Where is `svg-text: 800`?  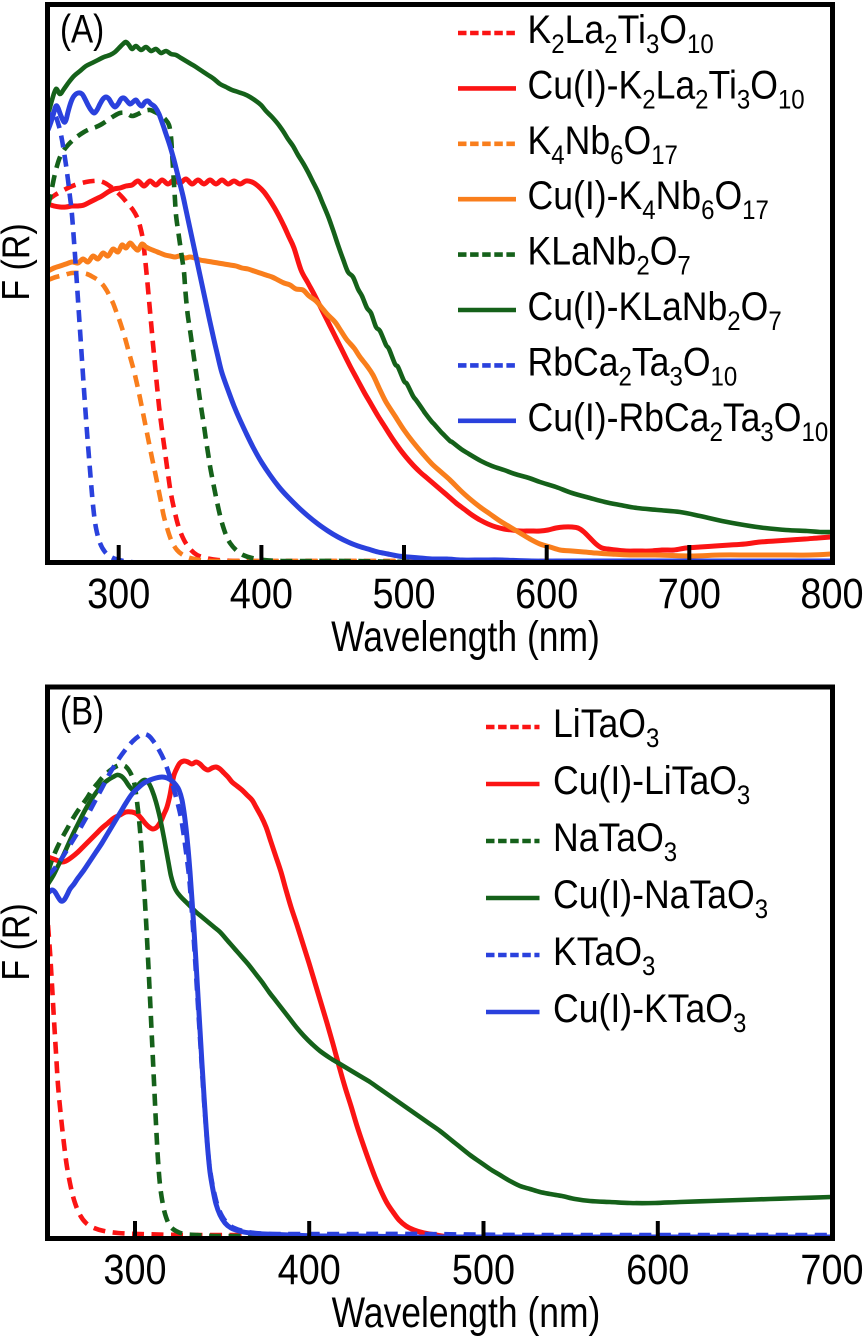
svg-text: 800 is located at coordinates (831, 593).